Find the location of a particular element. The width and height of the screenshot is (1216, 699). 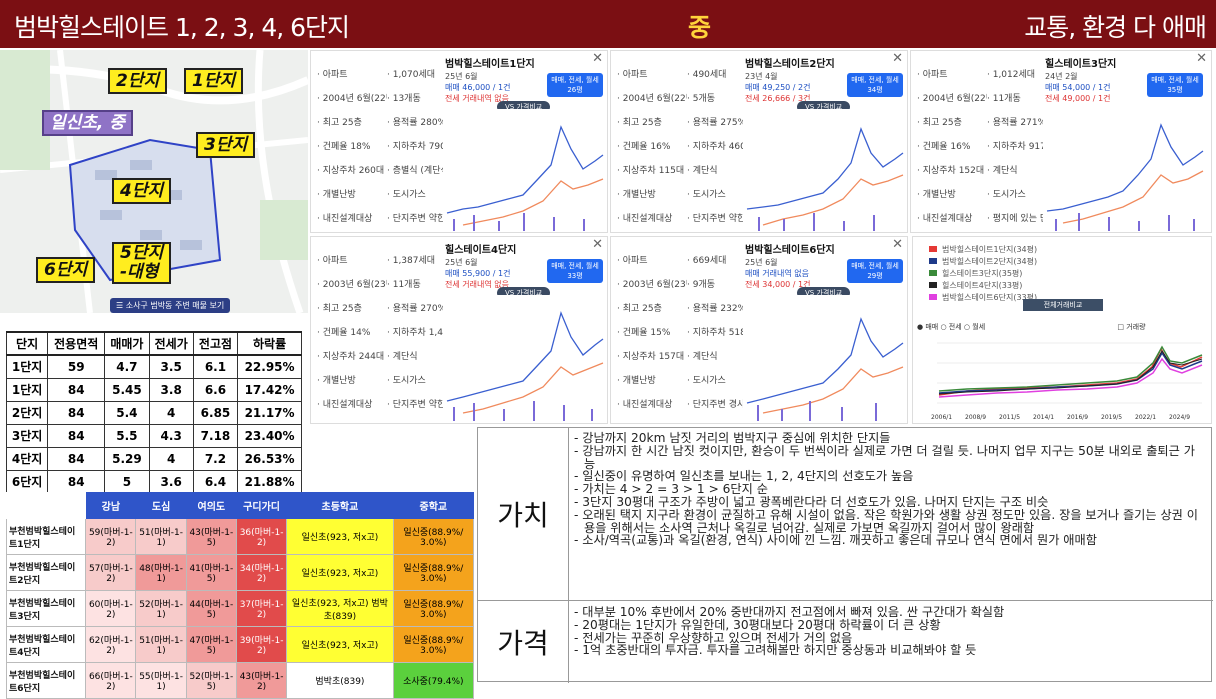

stats-cell: 6단지 is located at coordinates (27, 481).